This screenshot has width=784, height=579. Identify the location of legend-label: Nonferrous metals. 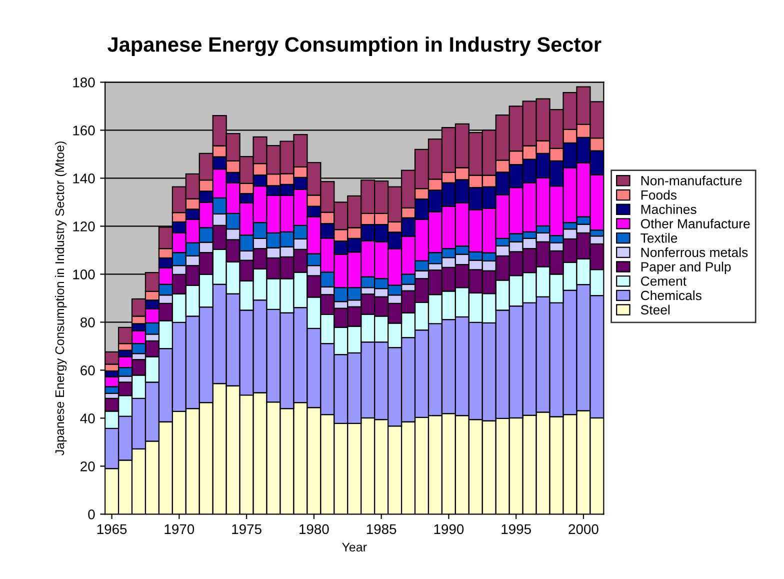
(694, 252).